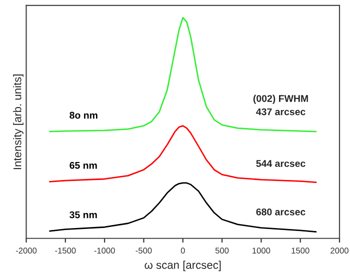  I want to click on annotation: 544 arcsec, so click(281, 163).